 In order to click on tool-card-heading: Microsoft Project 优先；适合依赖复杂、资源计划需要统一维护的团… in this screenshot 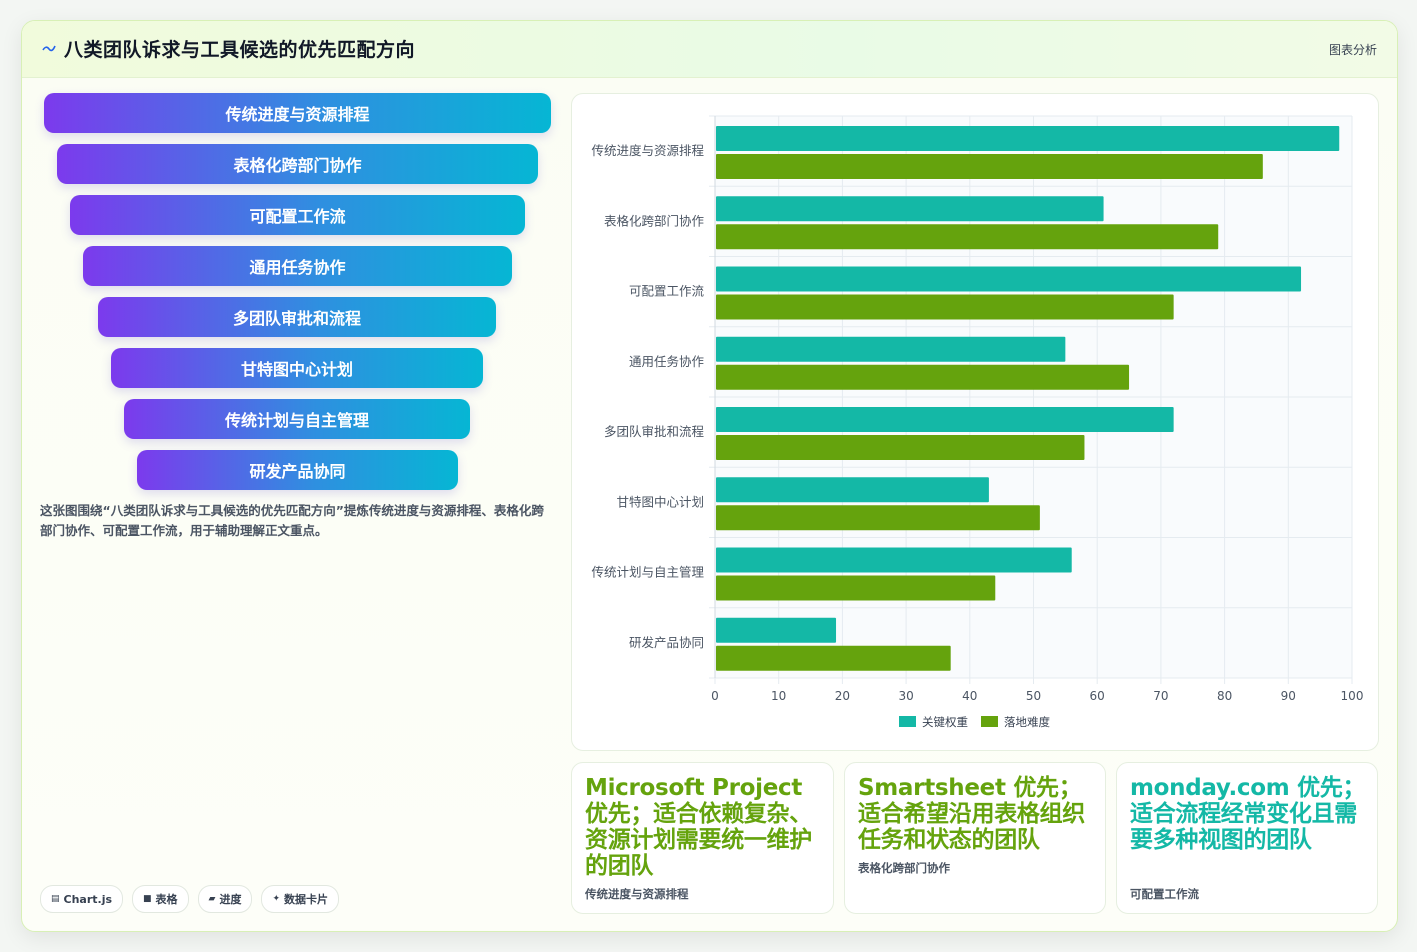, I will do `click(699, 827)`.